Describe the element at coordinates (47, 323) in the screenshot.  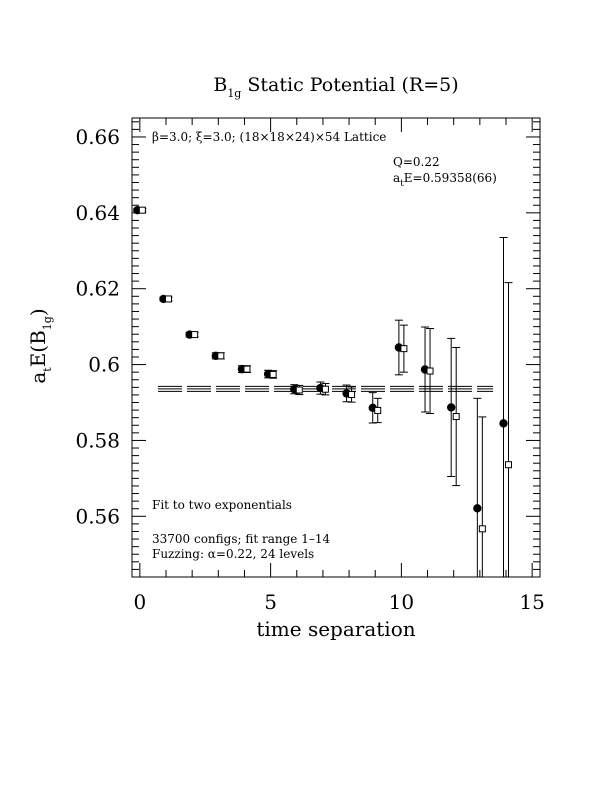
I see `ylabel-subscript-2: 1g` at that location.